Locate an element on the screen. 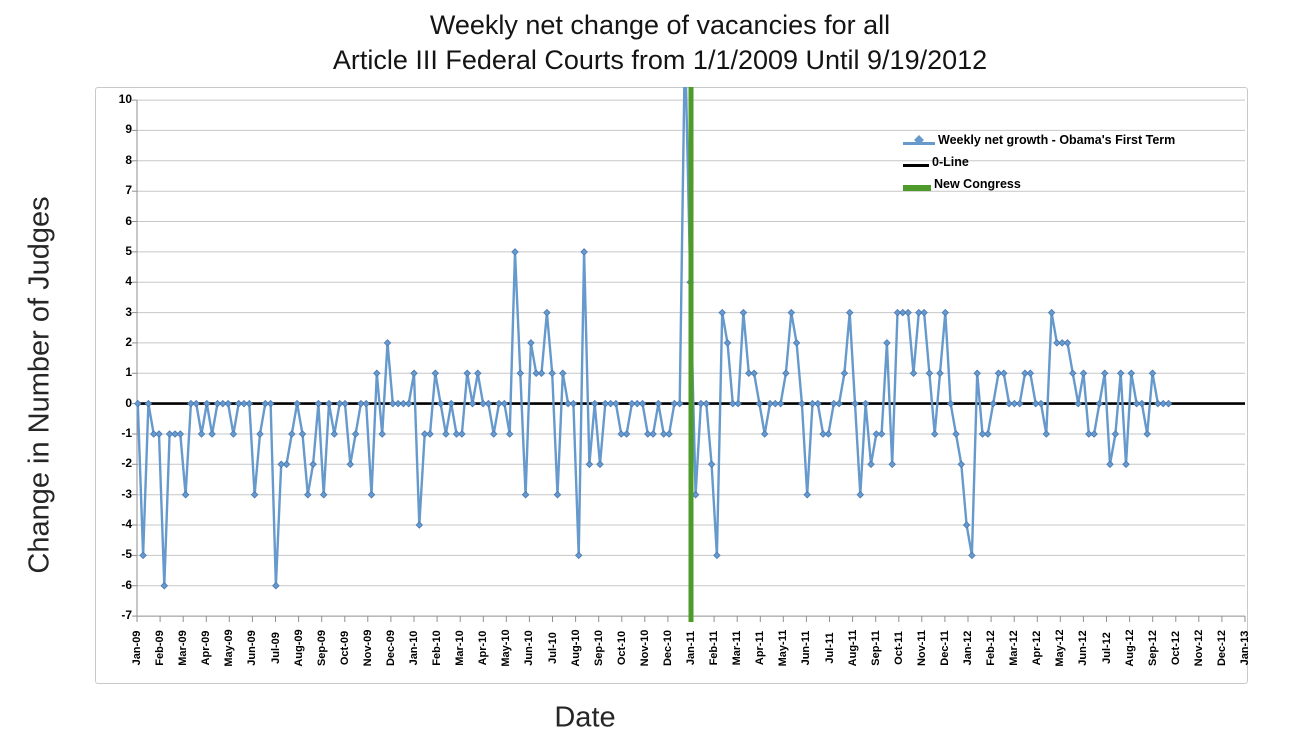  x-tick-label: May-11 is located at coordinates (783, 648).